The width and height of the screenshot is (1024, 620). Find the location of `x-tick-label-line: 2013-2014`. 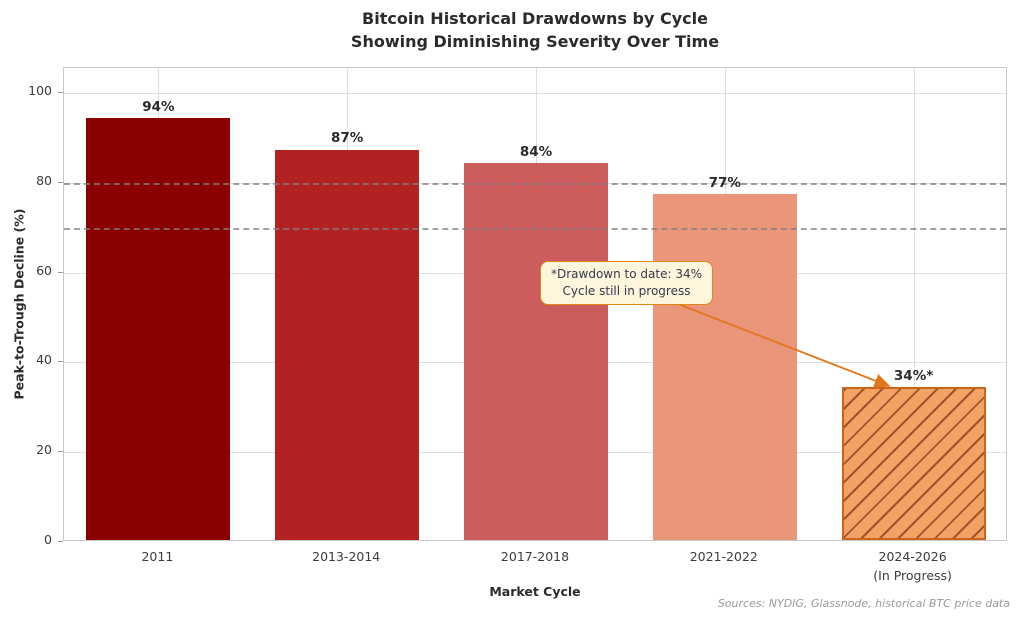

x-tick-label-line: 2013-2014 is located at coordinates (346, 556).